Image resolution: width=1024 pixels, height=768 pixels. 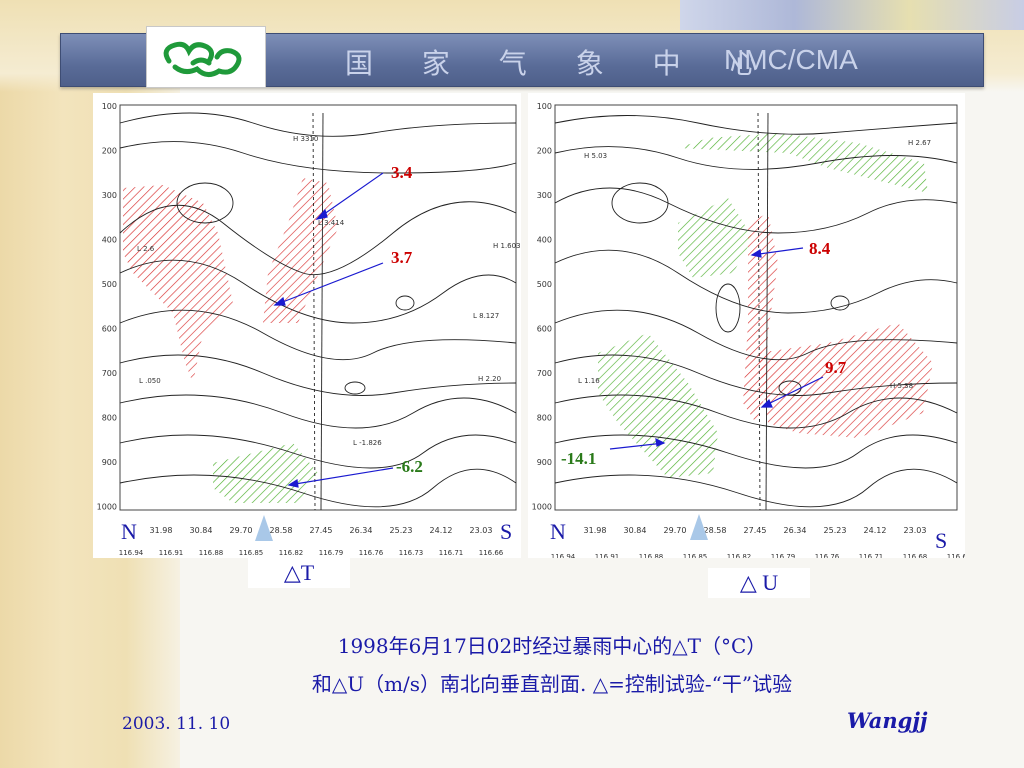 I want to click on south-label-left: S, so click(x=506, y=531).